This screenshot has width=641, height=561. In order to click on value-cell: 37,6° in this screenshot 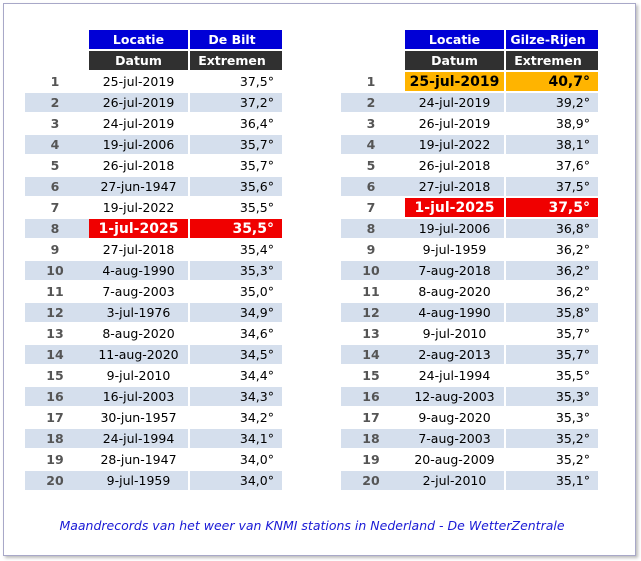, I will do `click(552, 166)`.